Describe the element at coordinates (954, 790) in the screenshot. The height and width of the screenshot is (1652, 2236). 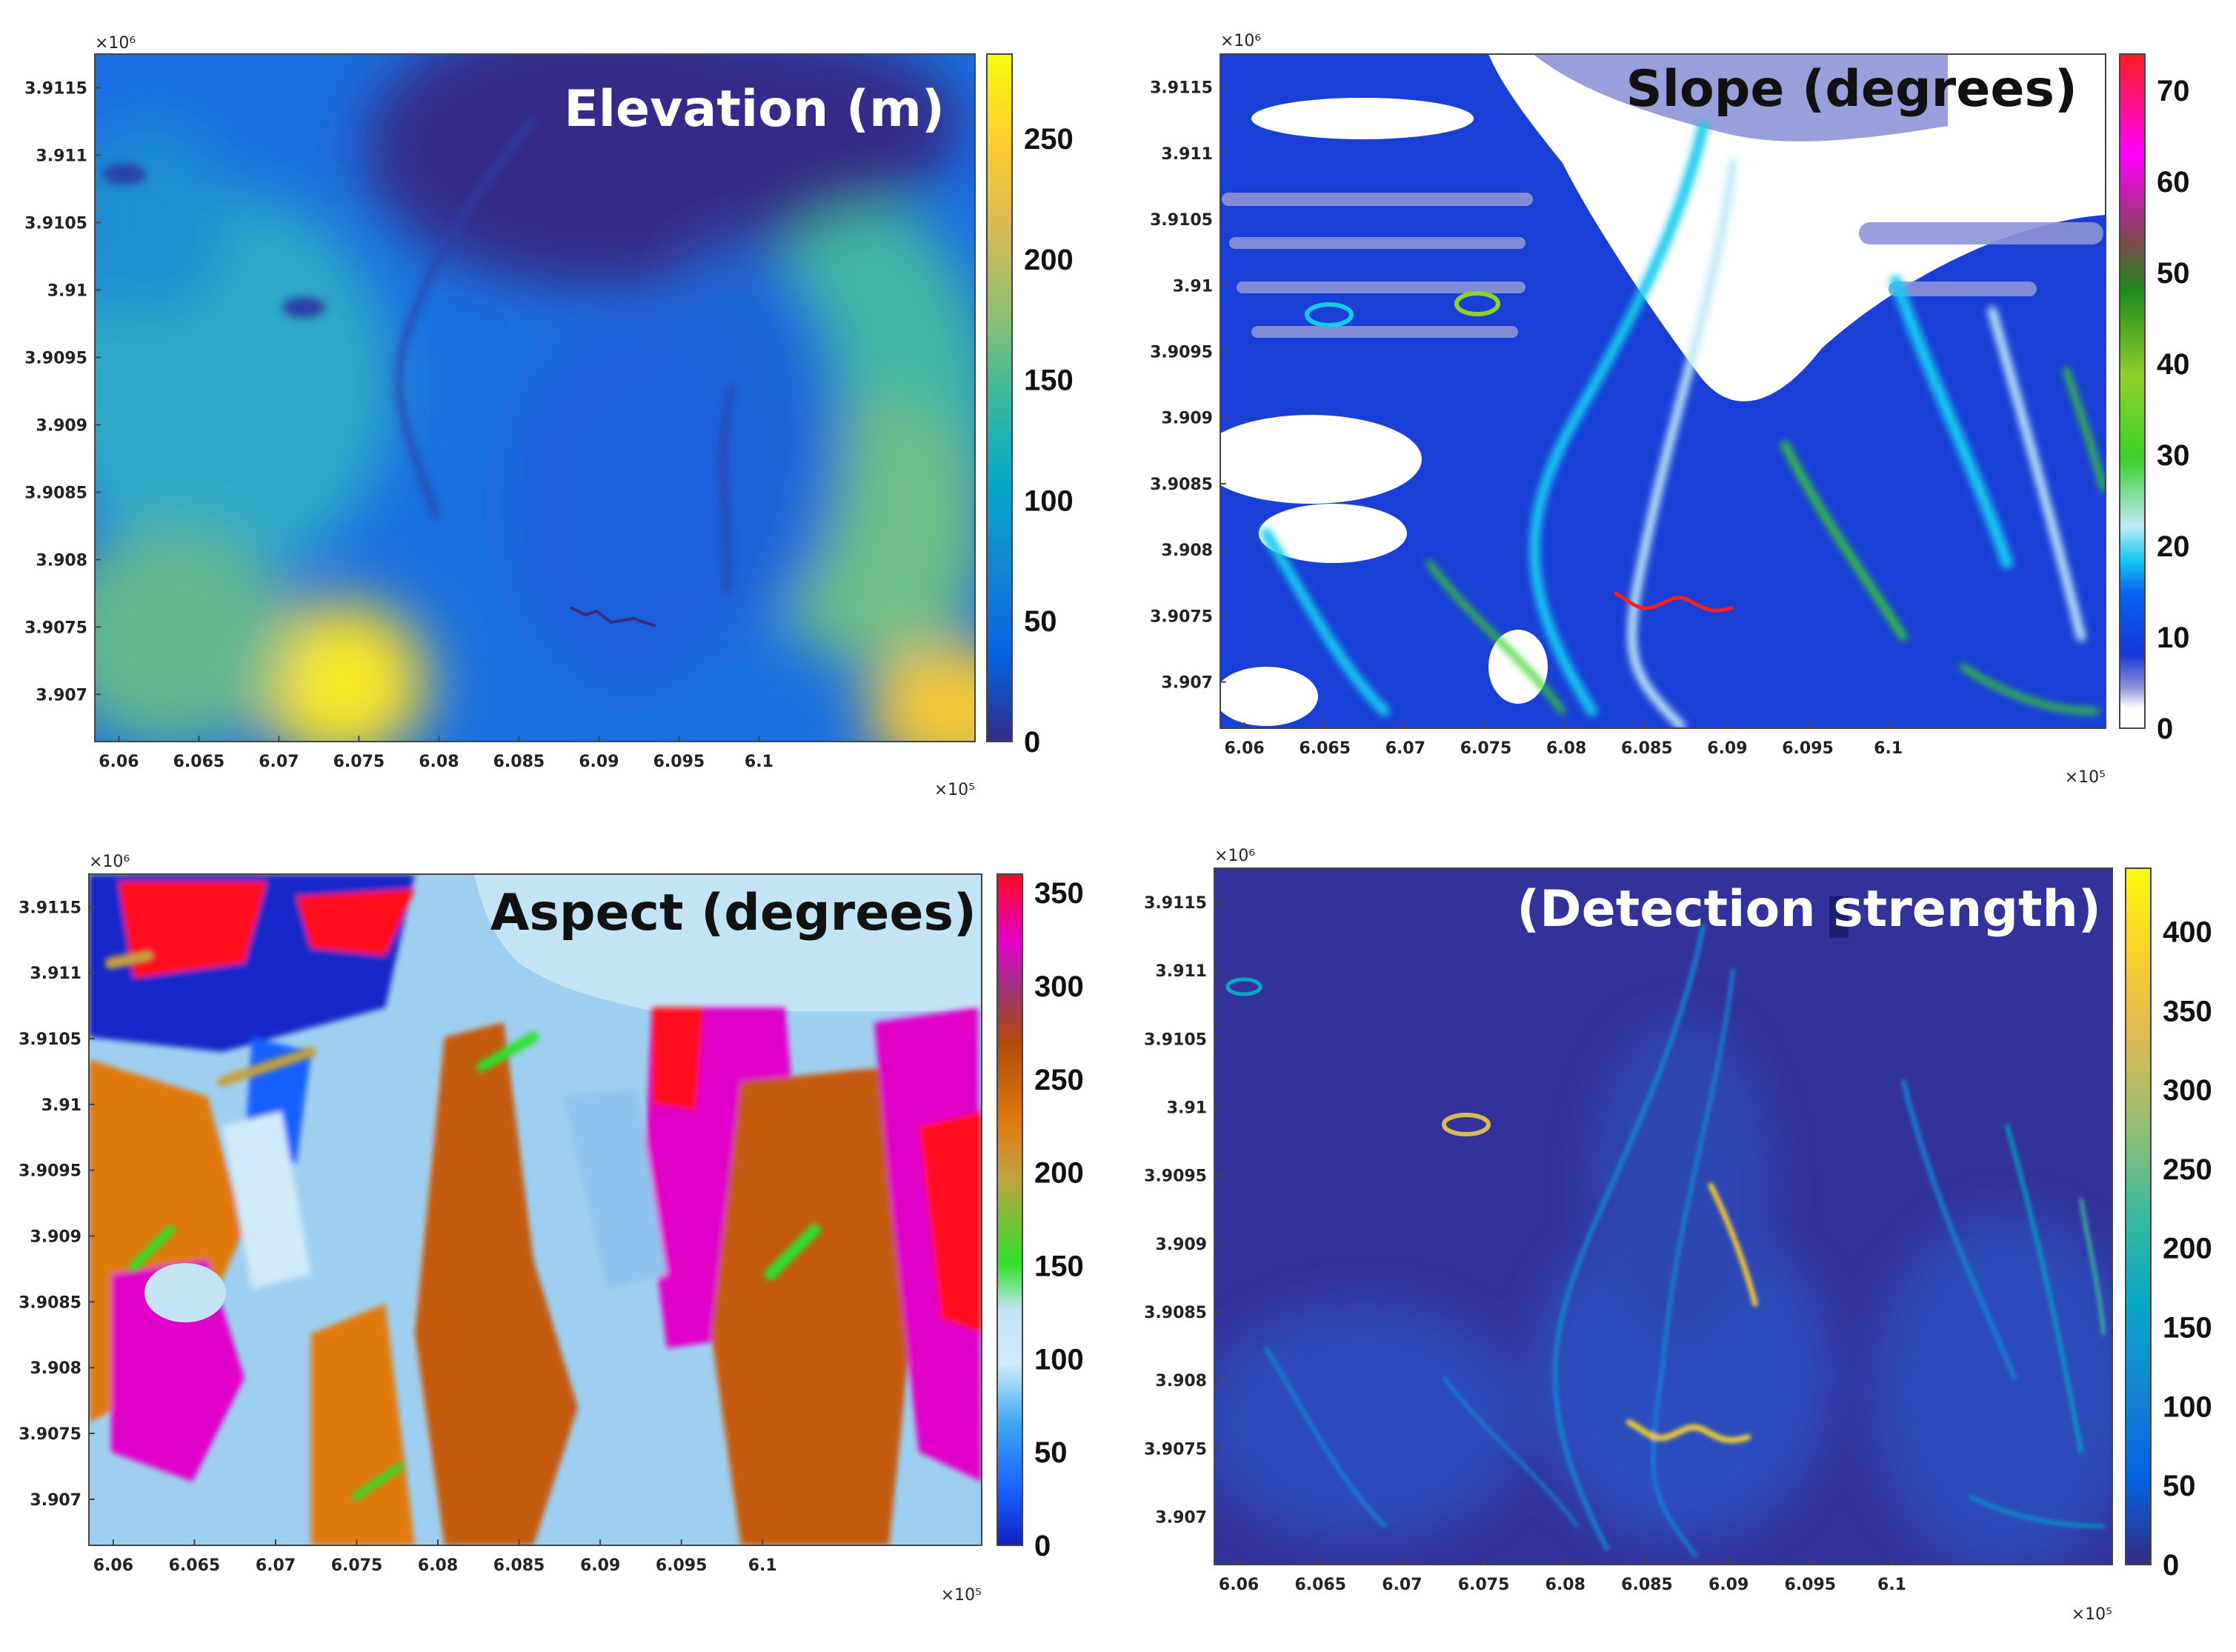
I see `elevation-x-exponent: ×10⁵` at that location.